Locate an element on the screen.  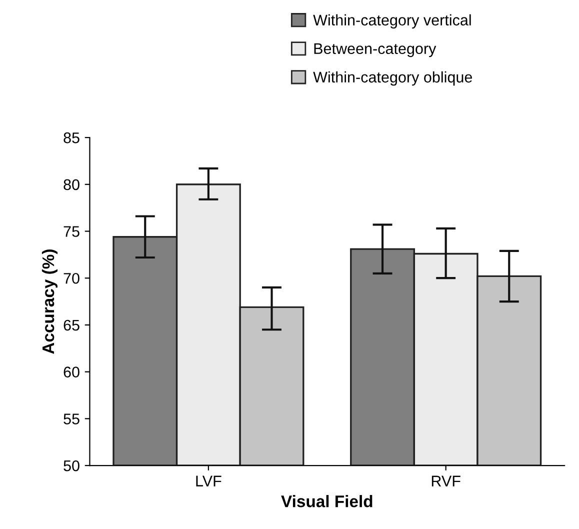
legend-label: Within-category oblique is located at coordinates (392, 78).